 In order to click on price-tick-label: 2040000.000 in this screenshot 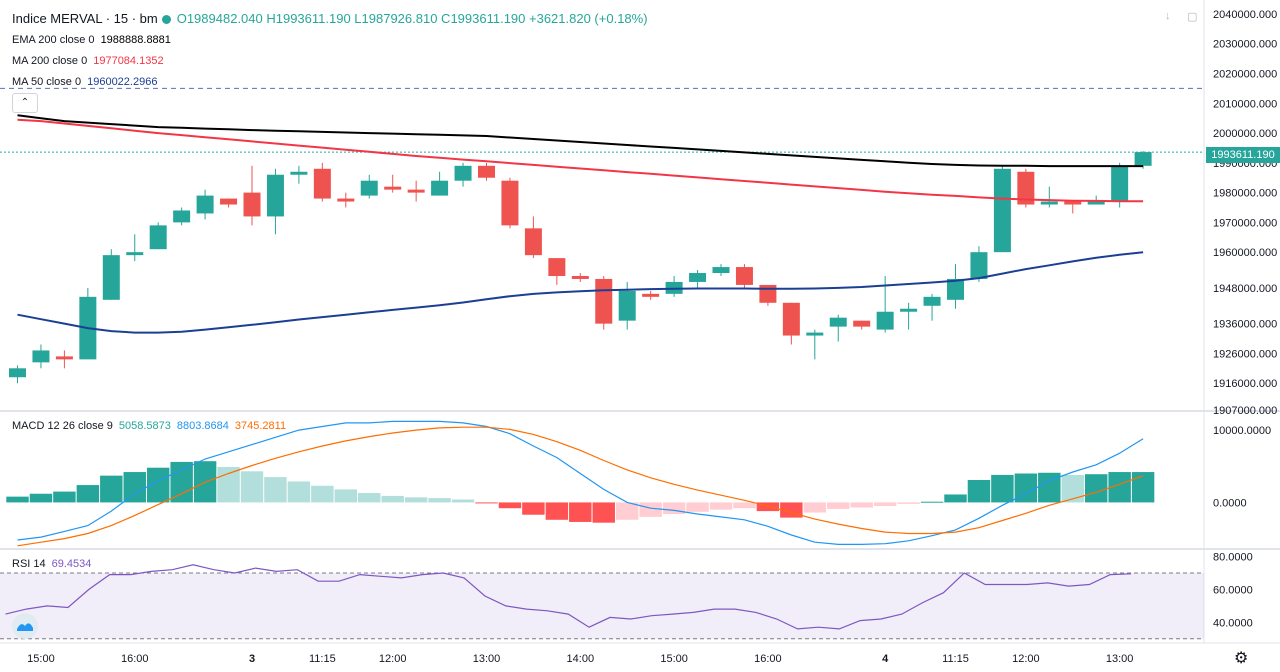, I will do `click(1245, 15)`.